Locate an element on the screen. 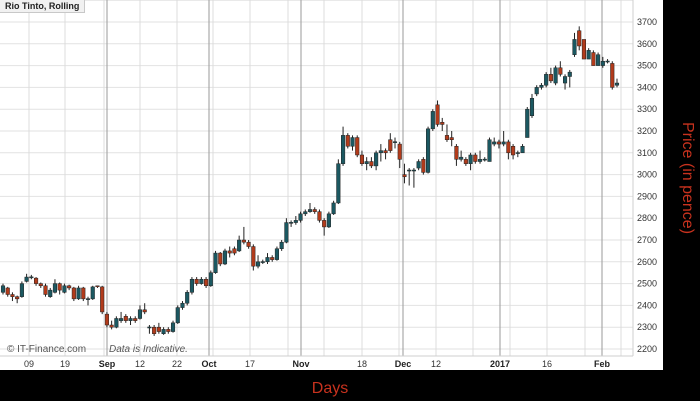 The height and width of the screenshot is (401, 700). y-tick-label: 2800 is located at coordinates (647, 218).